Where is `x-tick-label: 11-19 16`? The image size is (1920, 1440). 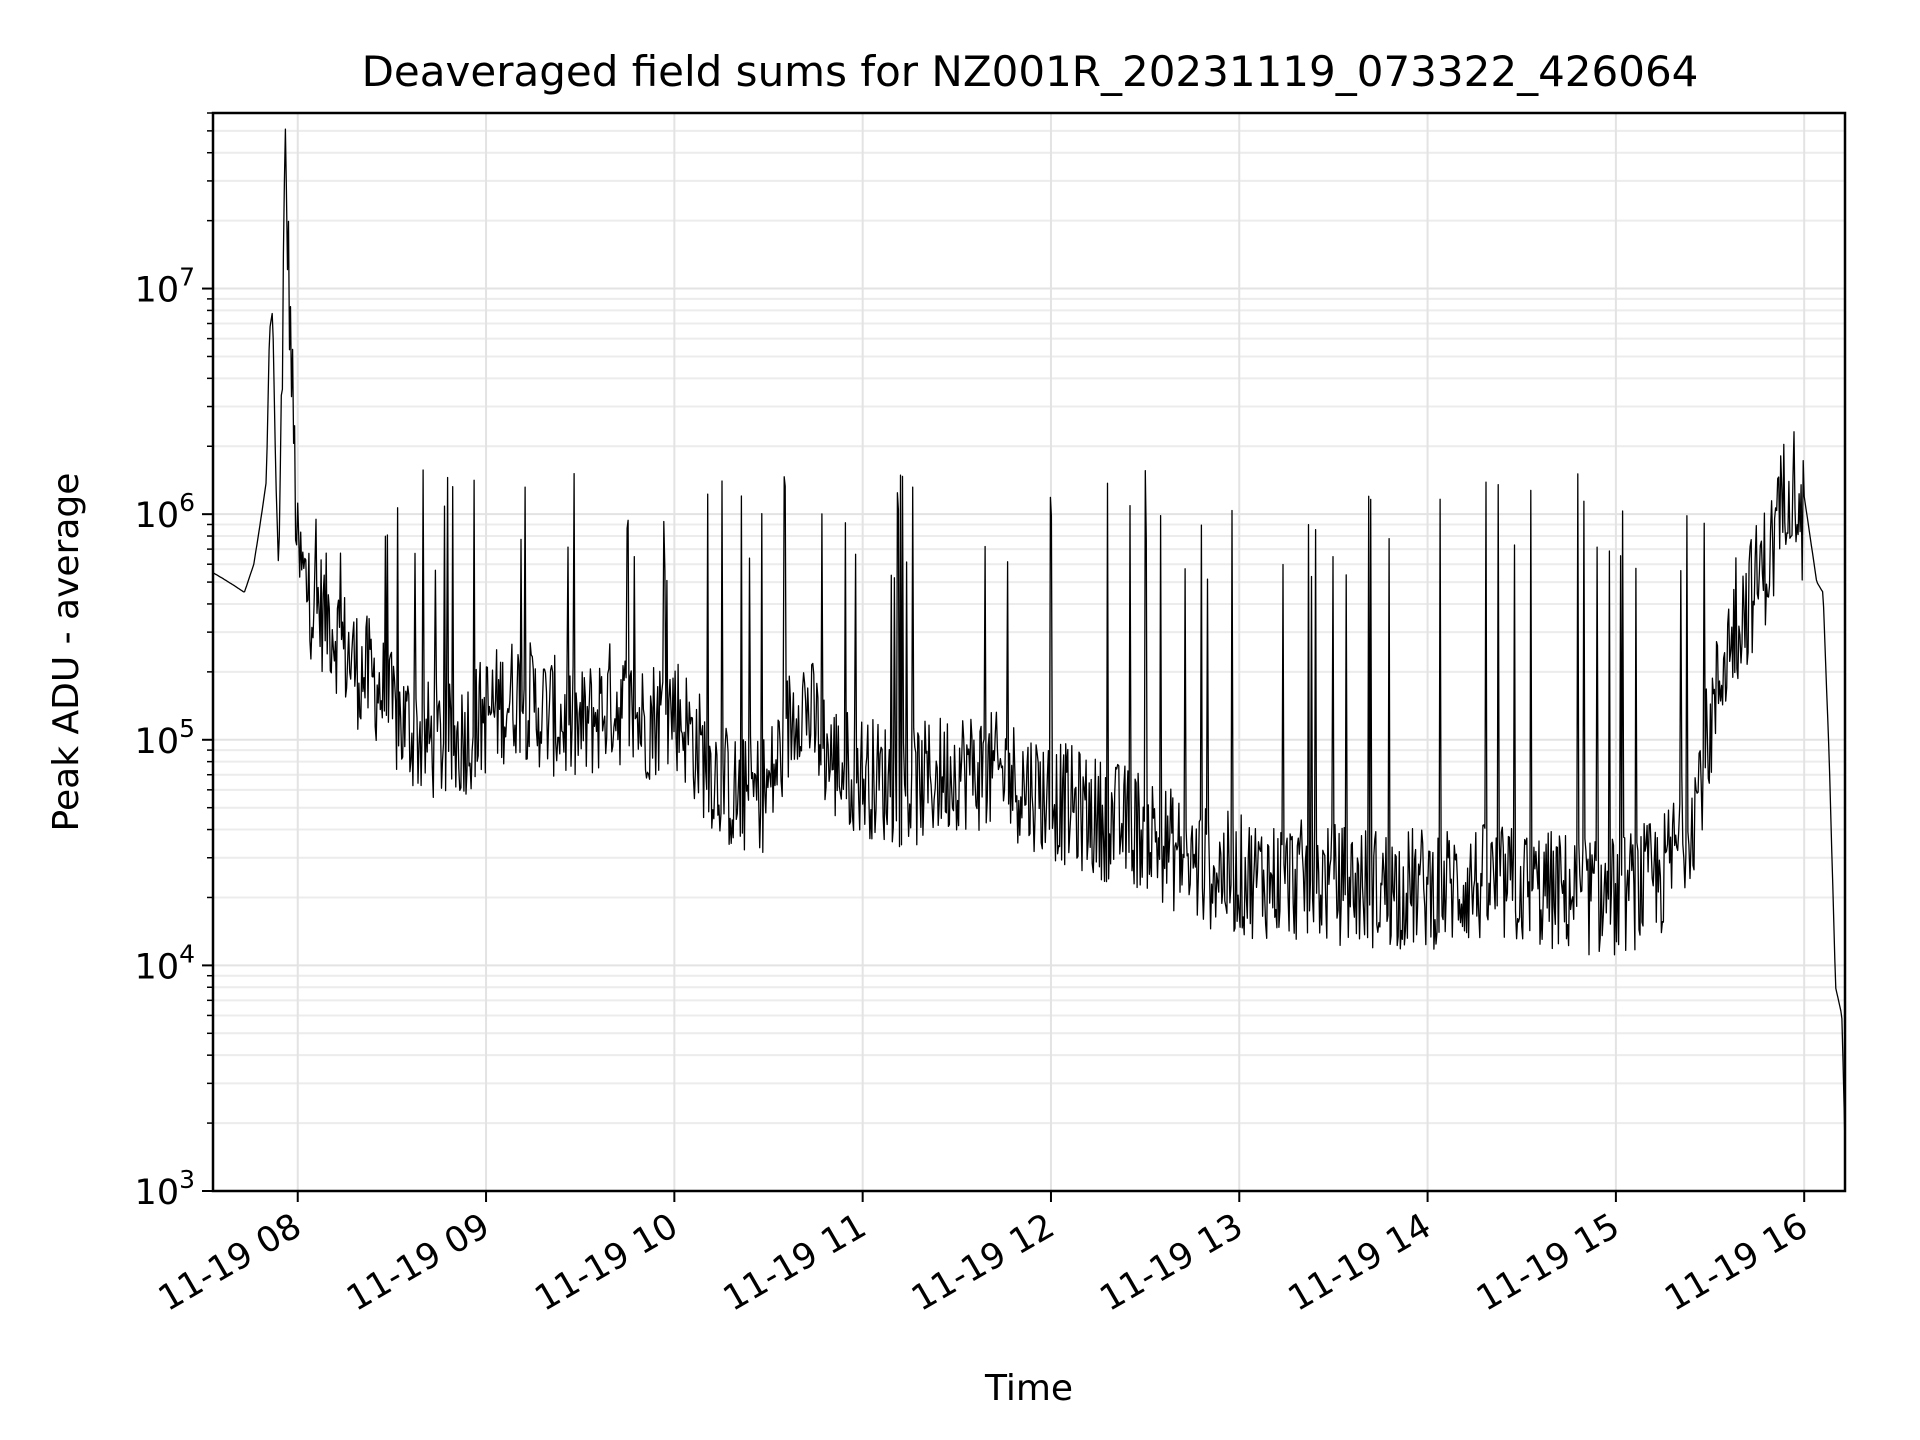 x-tick-label: 11-19 16 is located at coordinates (1736, 1262).